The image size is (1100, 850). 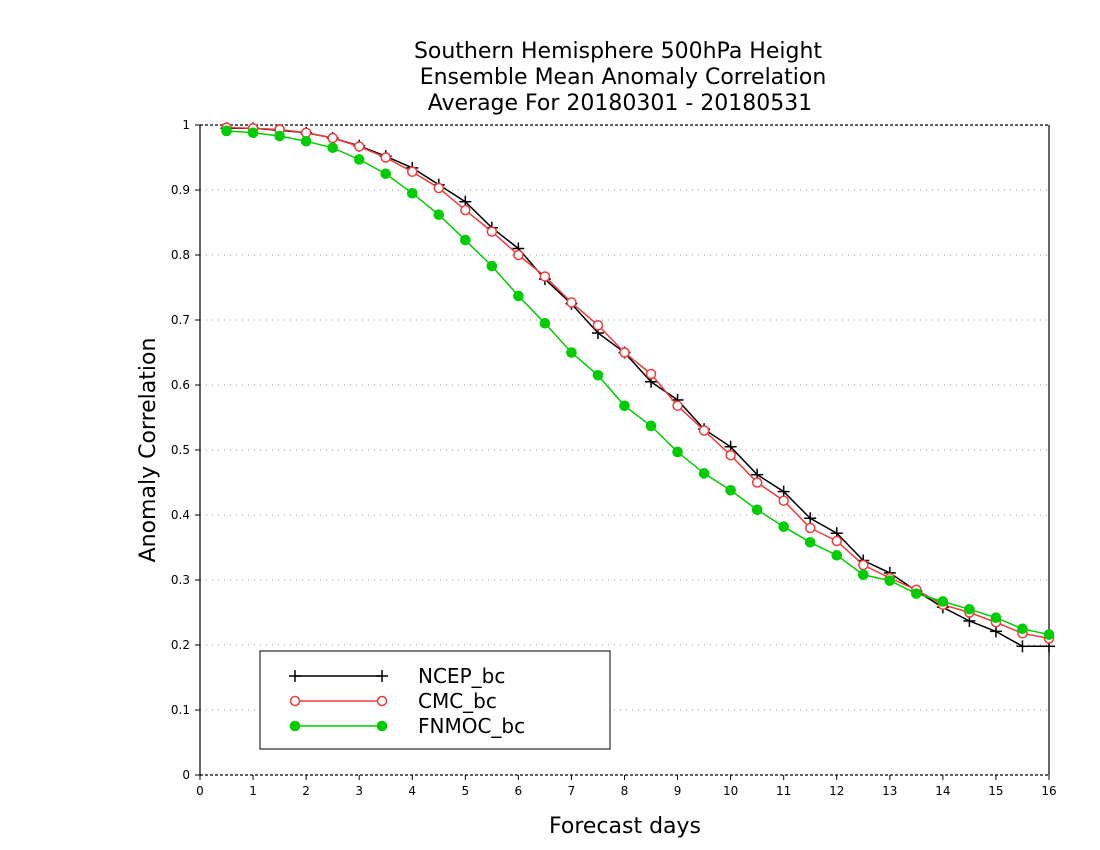 I want to click on x-axis-label: Forecast days, so click(x=625, y=826).